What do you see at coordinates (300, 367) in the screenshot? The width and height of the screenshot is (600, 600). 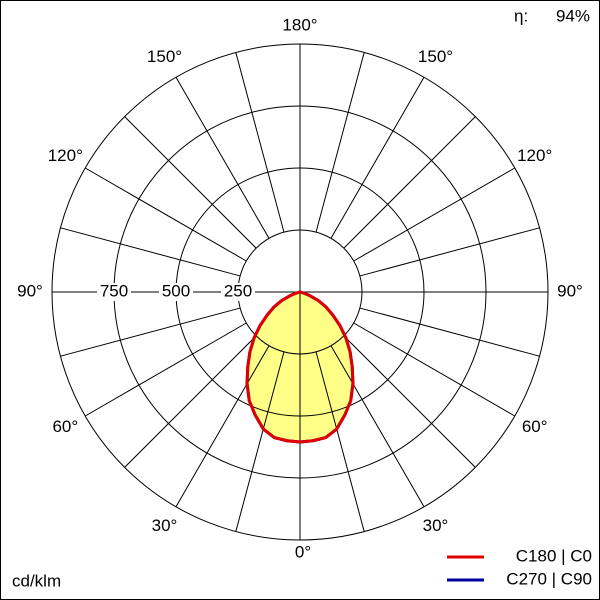 I see `series-line` at bounding box center [300, 367].